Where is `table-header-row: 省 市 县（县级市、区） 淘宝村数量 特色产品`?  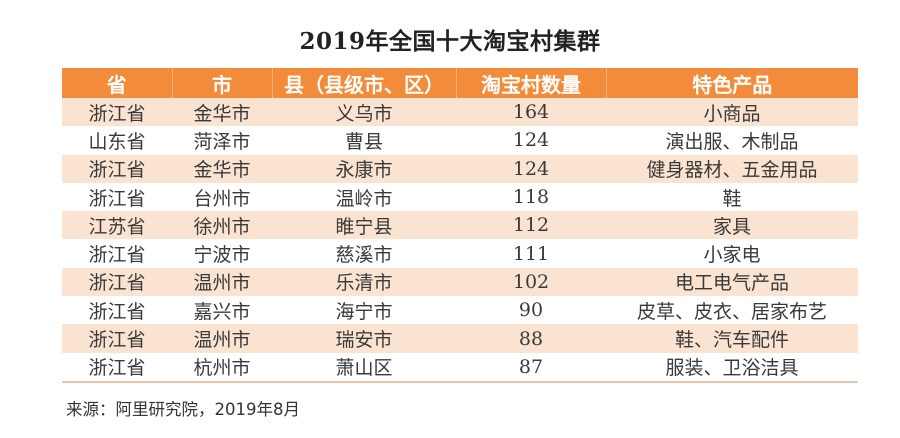 table-header-row: 省 市 县（县级市、区） 淘宝村数量 特色产品 is located at coordinates (460, 83).